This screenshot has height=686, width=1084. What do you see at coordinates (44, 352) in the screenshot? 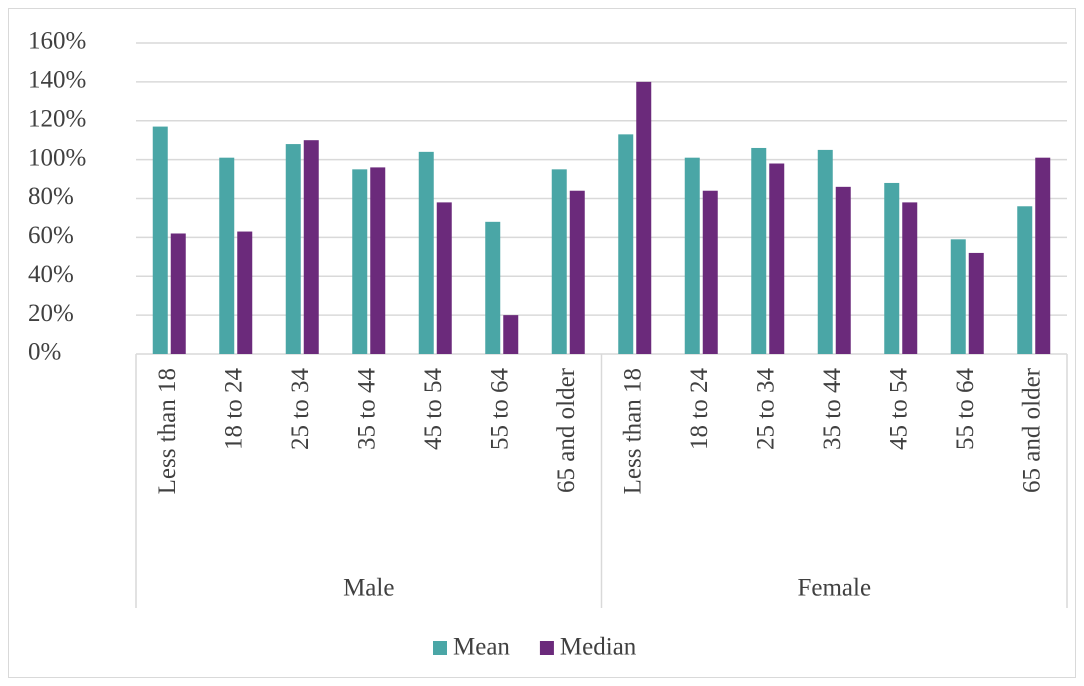
I see `y-tick-label: 0%` at bounding box center [44, 352].